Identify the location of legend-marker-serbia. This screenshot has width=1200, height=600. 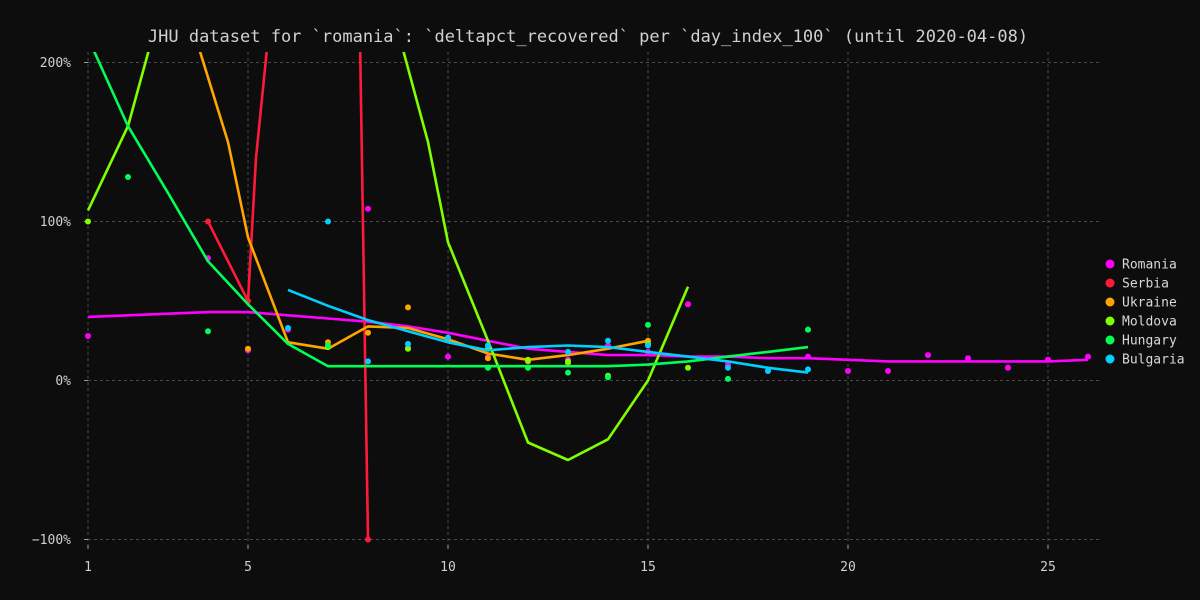
(1110, 283).